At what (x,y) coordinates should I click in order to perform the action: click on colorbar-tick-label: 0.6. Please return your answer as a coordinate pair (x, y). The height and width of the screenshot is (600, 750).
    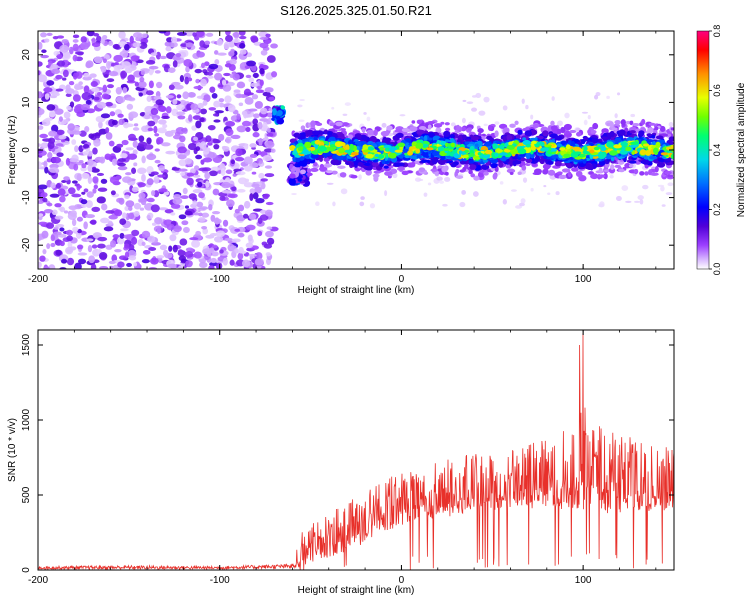
    Looking at the image, I should click on (717, 90).